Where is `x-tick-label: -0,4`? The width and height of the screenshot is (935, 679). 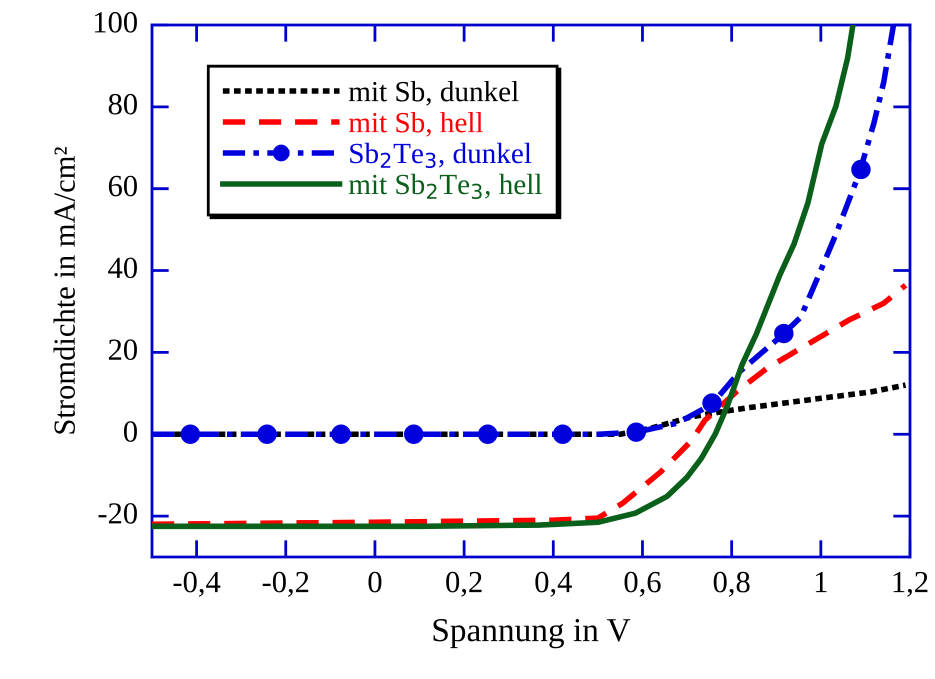
x-tick-label: -0,4 is located at coordinates (197, 584).